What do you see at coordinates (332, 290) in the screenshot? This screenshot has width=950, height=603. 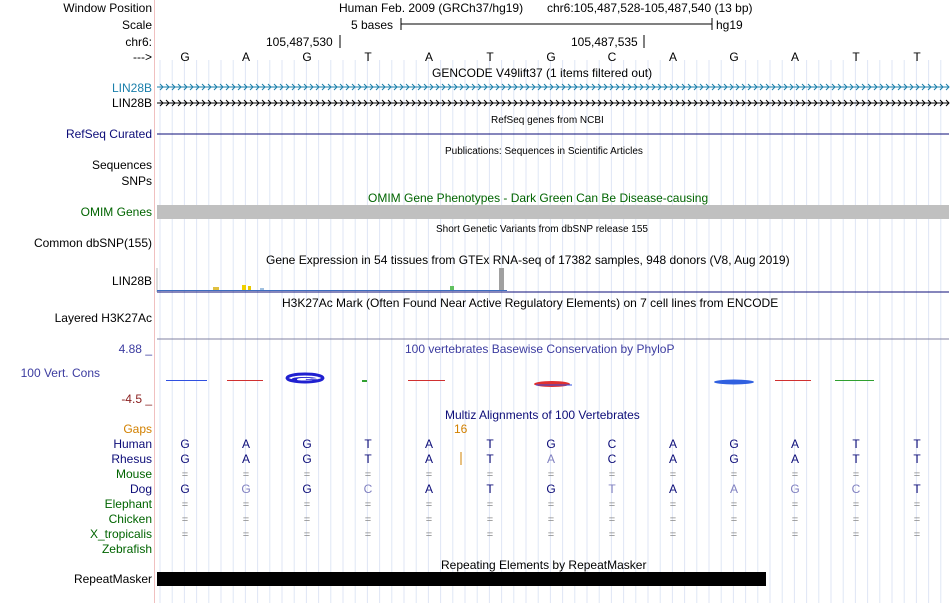 I see `gtex-baseline` at bounding box center [332, 290].